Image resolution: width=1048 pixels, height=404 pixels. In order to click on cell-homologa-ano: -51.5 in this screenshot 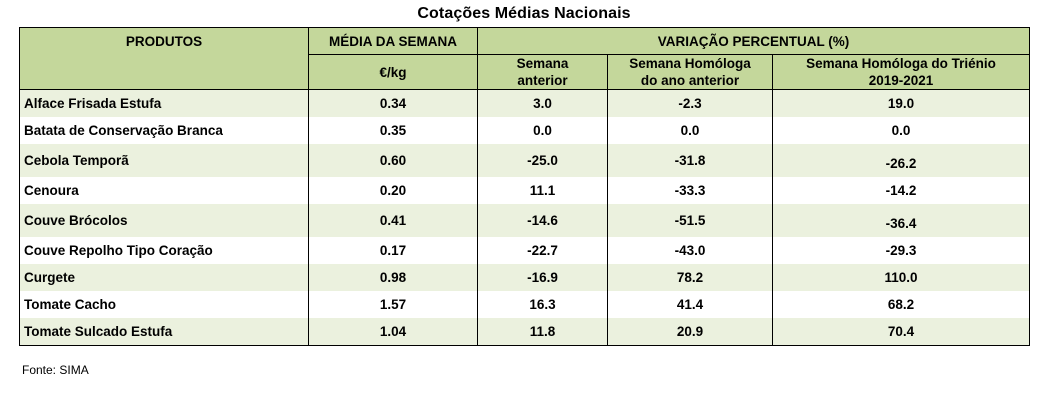, I will do `click(690, 220)`.